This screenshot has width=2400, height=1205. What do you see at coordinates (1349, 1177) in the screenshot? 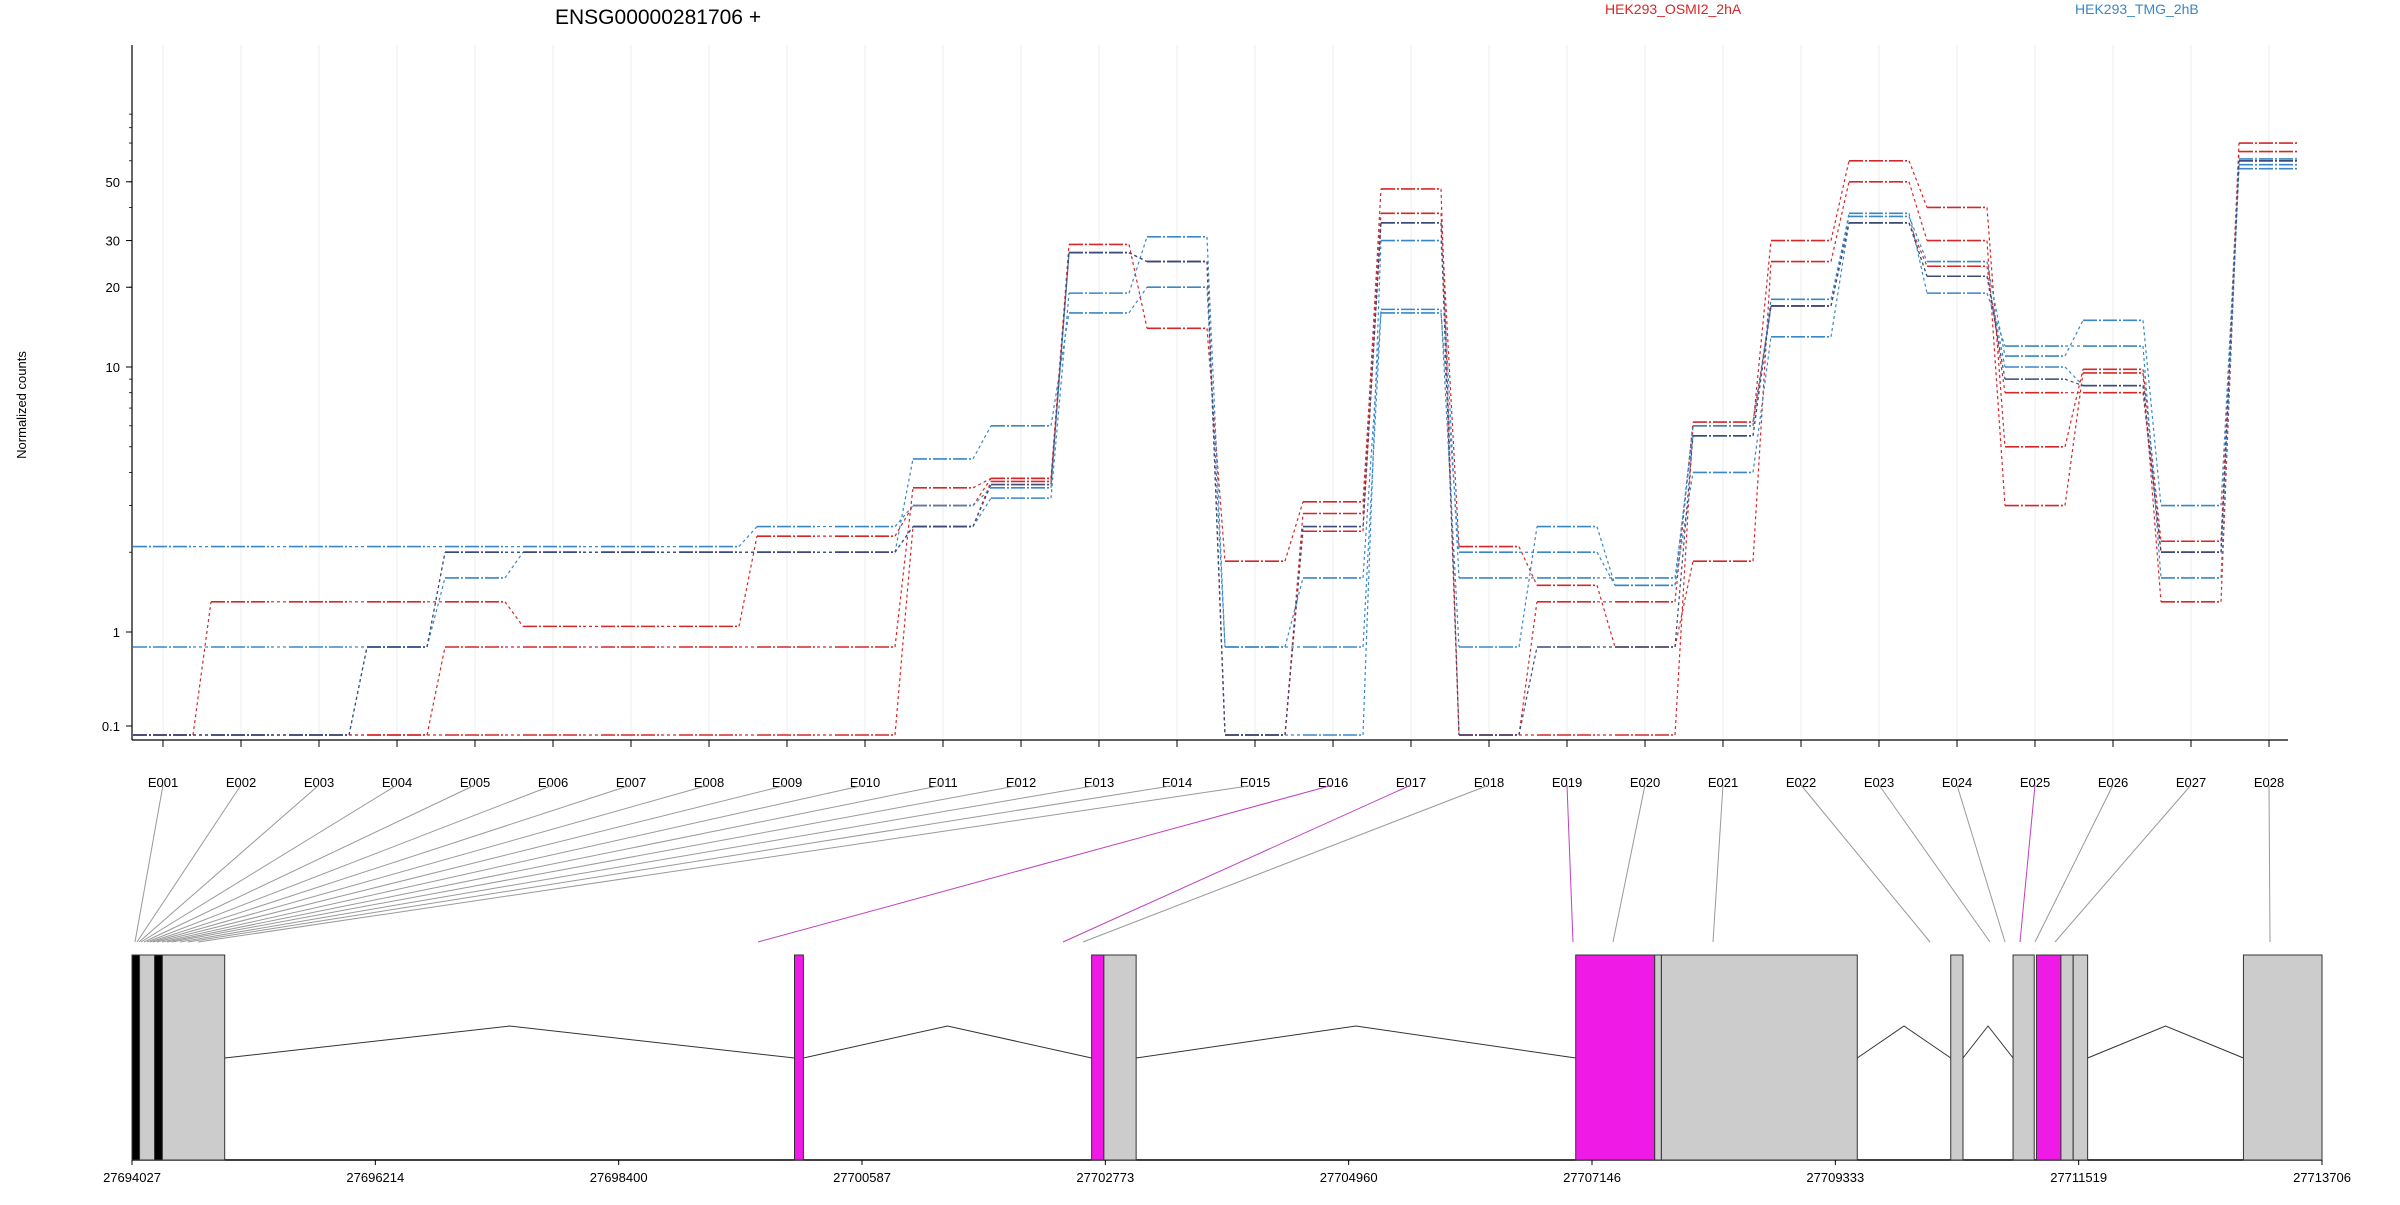
I see `coordinate-label: 27704960` at bounding box center [1349, 1177].